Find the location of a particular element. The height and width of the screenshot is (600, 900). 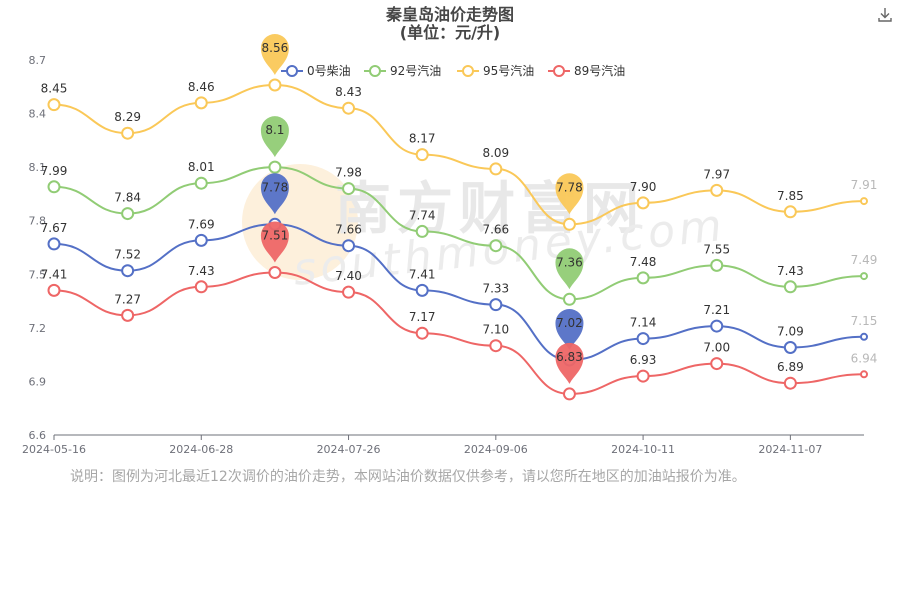

series-gas-89-data-label: 7.17 is located at coordinates (422, 317).